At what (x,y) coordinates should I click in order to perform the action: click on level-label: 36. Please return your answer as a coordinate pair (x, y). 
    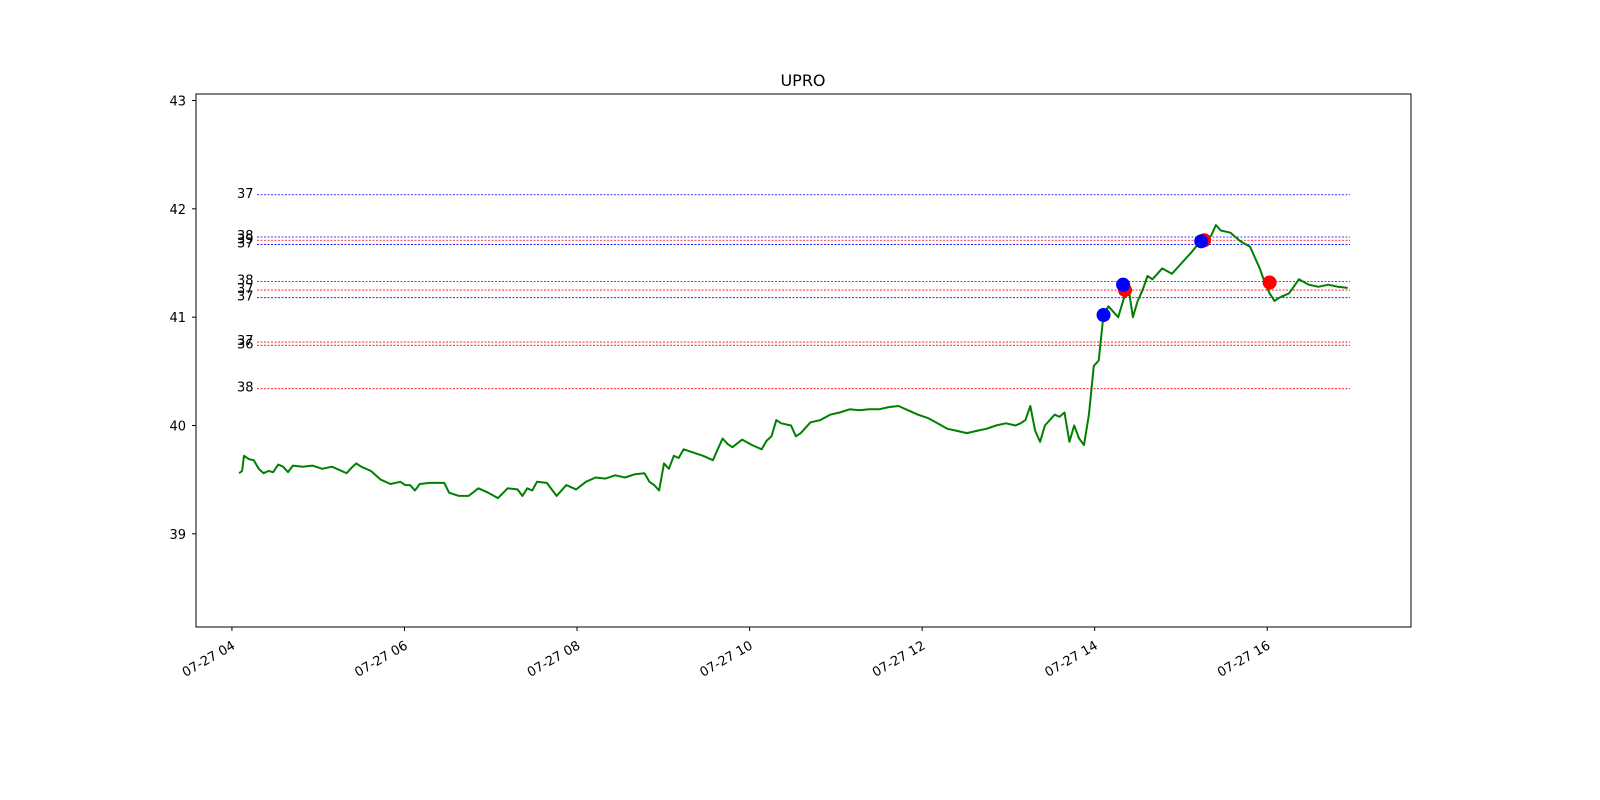
    Looking at the image, I should click on (245, 344).